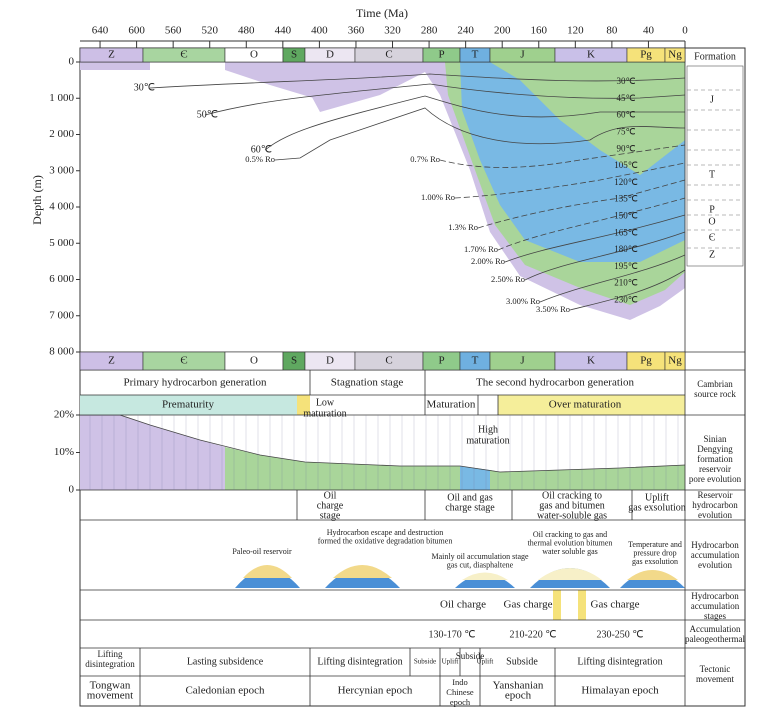 Image resolution: width=765 pixels, height=718 pixels. I want to click on porosity-area, so click(383, 452).